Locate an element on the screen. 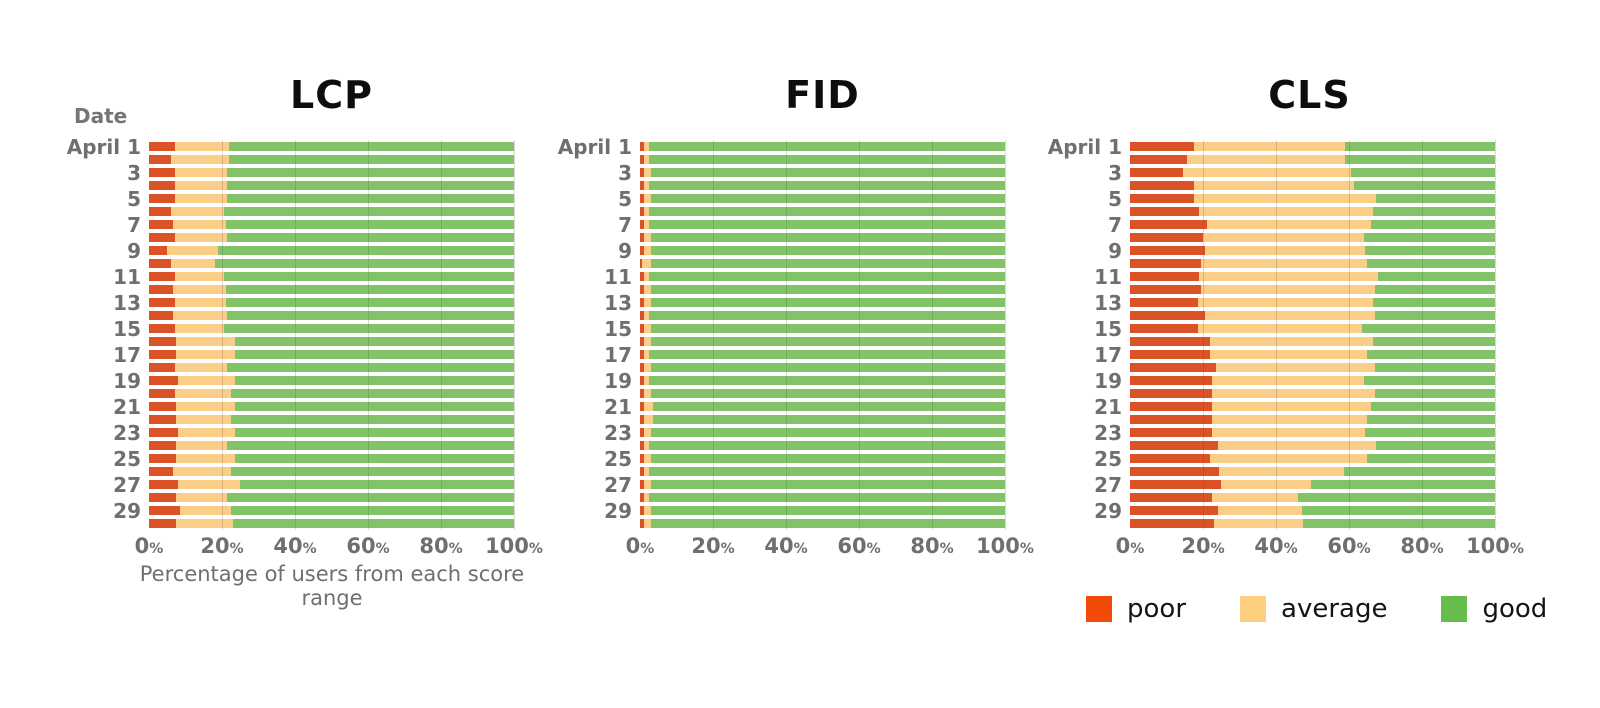 The image size is (1600, 708). y-axis-labels-lcp: April 1 3 5 7 9 11 13 15 17 19 21 23 25 27 29 is located at coordinates (95, 332).